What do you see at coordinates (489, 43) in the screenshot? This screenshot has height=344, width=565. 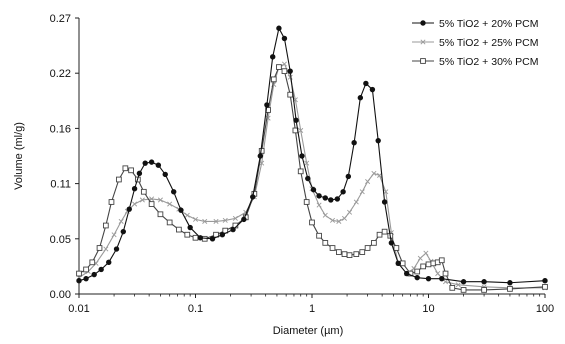 I see `legend-label: 5% TiO2 + 25% PCM` at bounding box center [489, 43].